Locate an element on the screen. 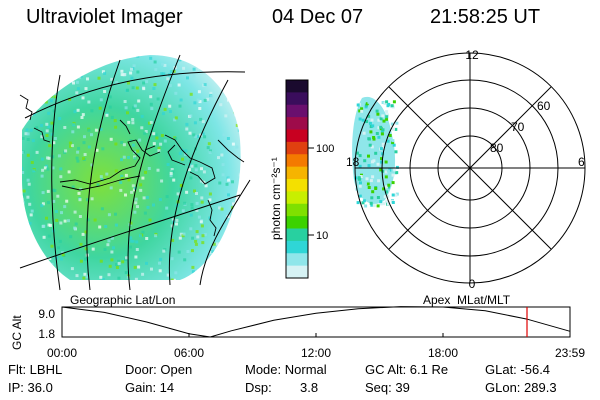 The height and width of the screenshot is (400, 600). colorbar-unit-label: photon cm⁻²s⁻¹ is located at coordinates (276, 198).